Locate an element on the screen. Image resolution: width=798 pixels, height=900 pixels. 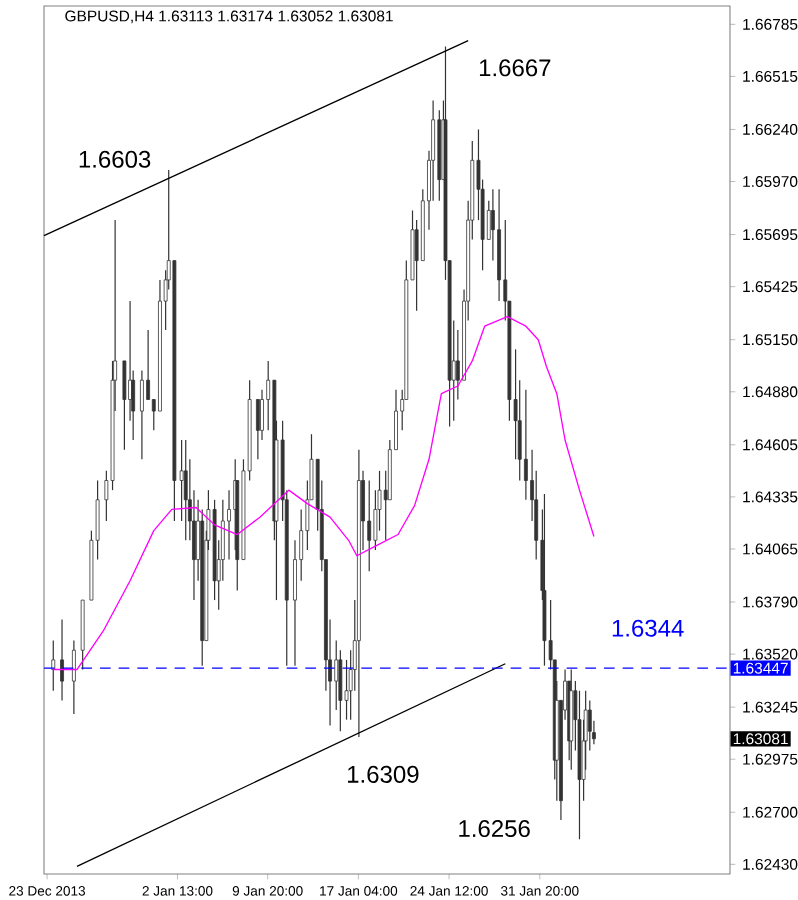
annotation: 1.6256 is located at coordinates (494, 829).